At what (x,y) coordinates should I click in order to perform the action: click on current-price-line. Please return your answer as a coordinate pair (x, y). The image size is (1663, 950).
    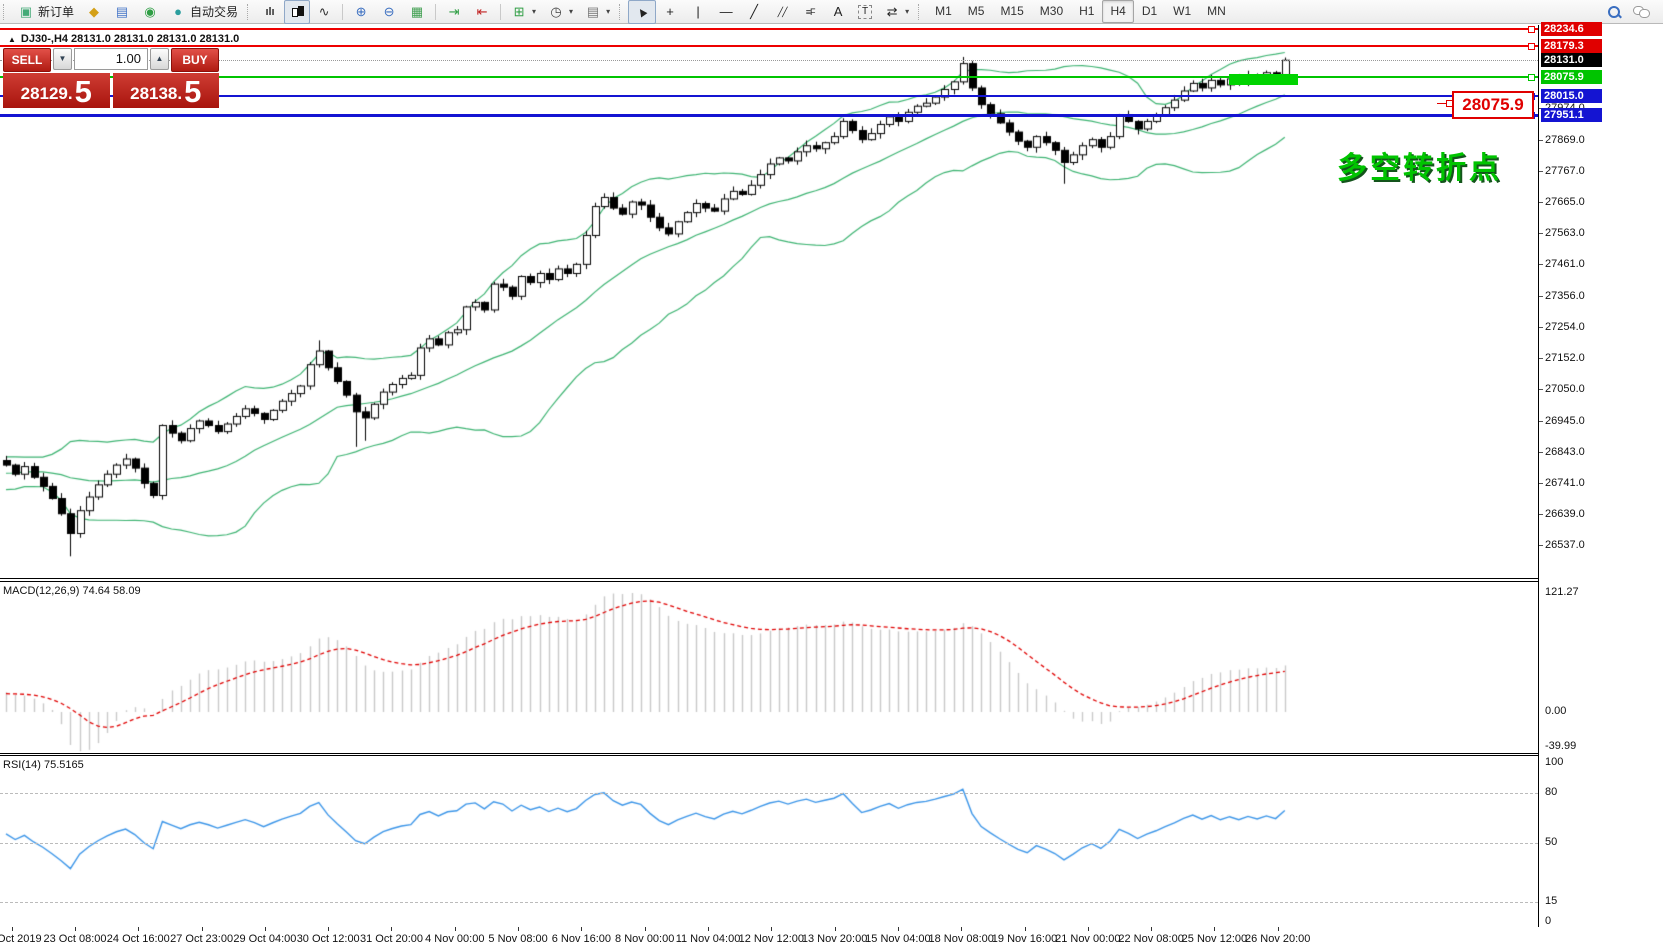
    Looking at the image, I should click on (769, 60).